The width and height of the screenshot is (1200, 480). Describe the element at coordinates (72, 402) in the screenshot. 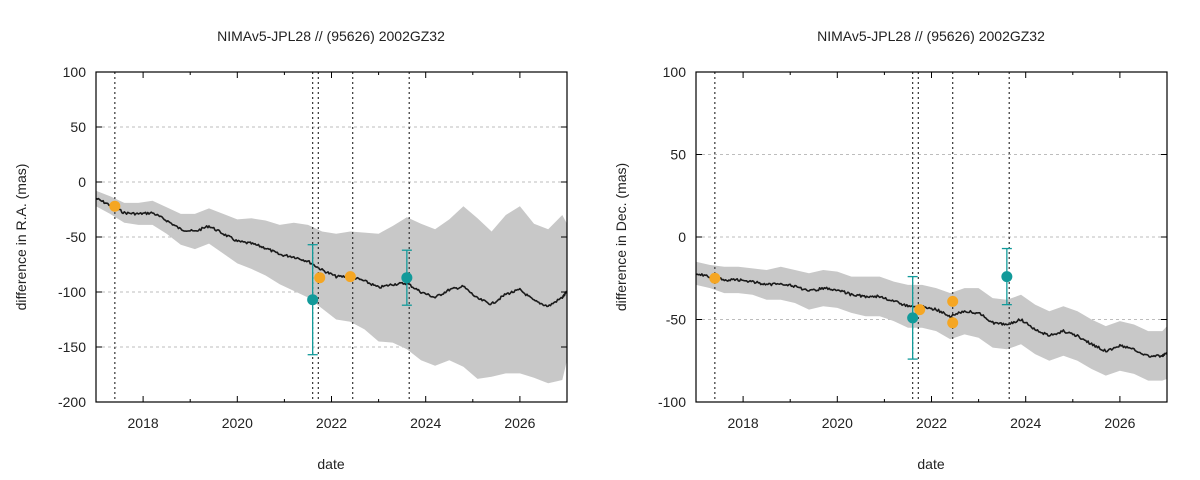

I see `y-tick-label: -200` at that location.